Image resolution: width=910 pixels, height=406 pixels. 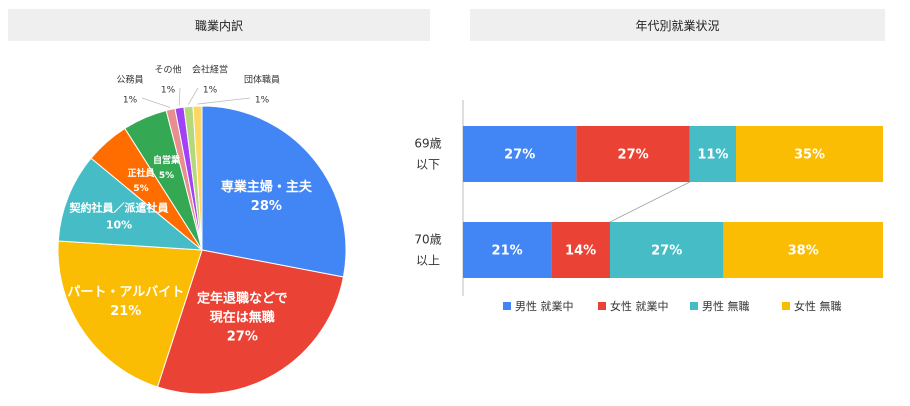 I want to click on pie-slice-label: 専業主婦・主夫, so click(x=267, y=187).